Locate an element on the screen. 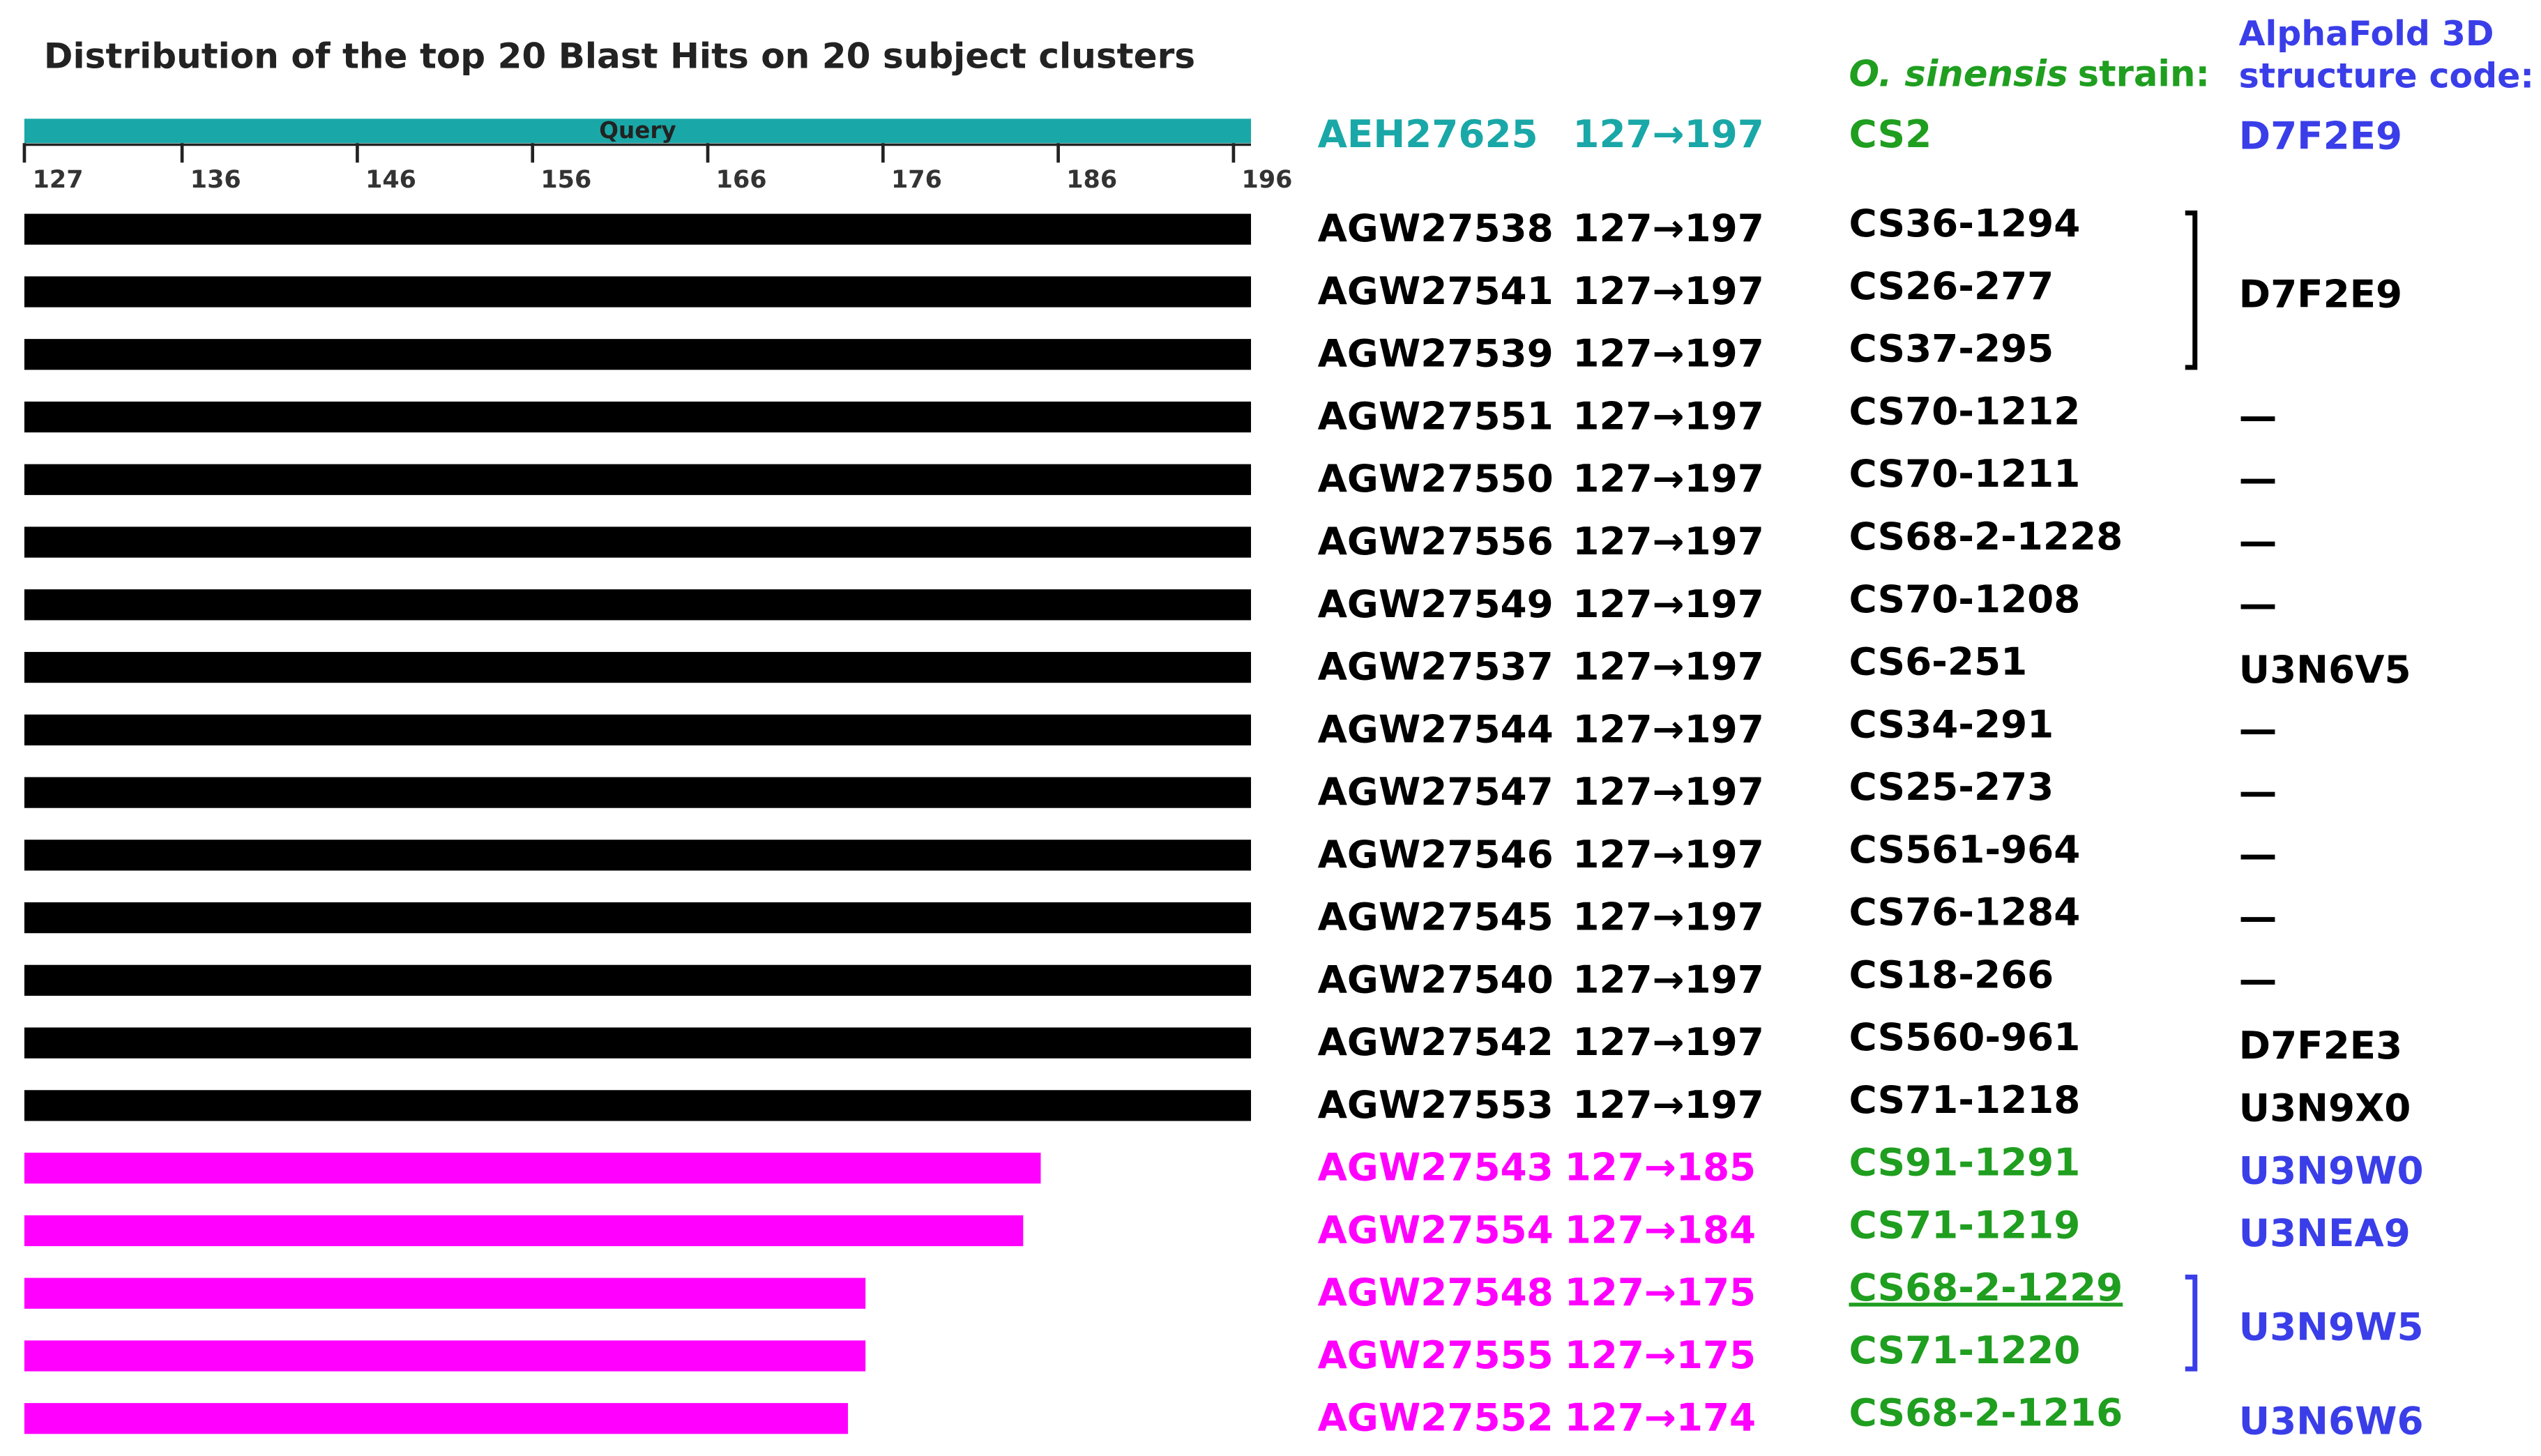  hit-accession: AGW27538 is located at coordinates (1436, 228).